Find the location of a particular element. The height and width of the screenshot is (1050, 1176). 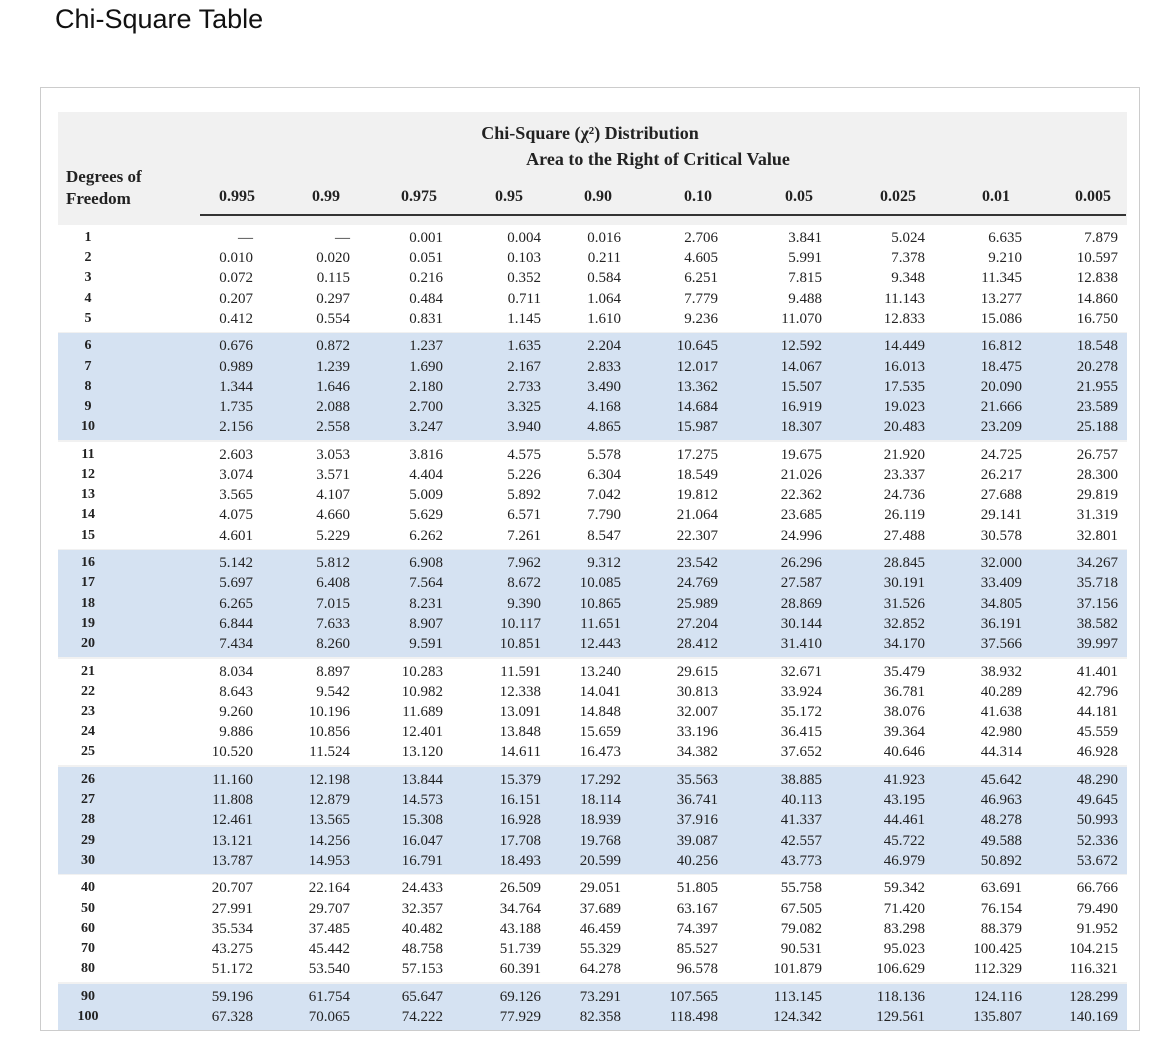

value-cell: 30.191 is located at coordinates (904, 583).